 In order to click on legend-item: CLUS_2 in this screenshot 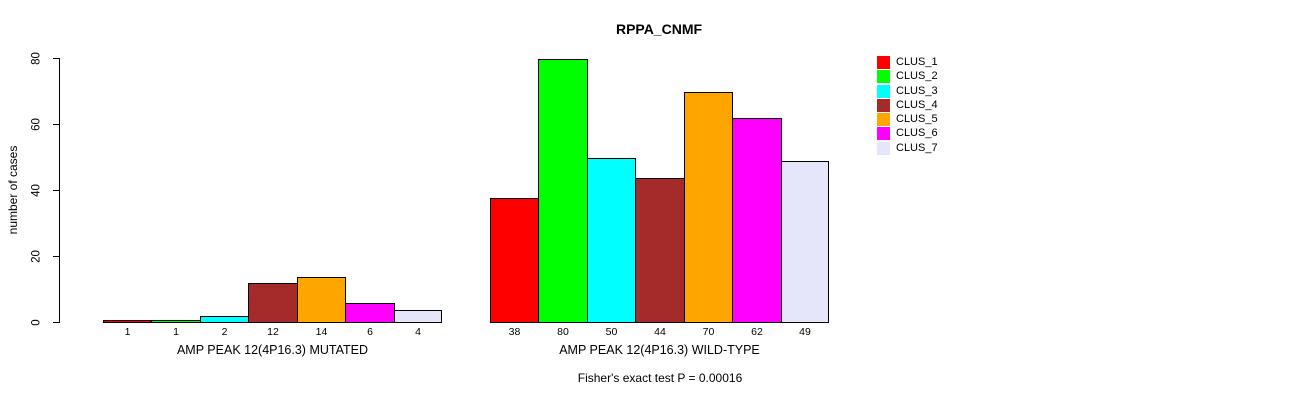, I will do `click(907, 77)`.